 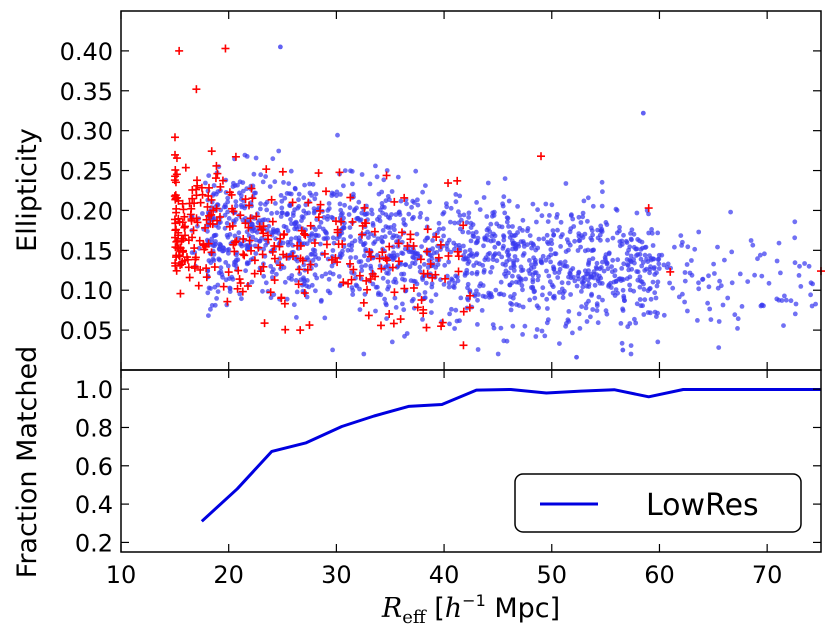 I want to click on x-tick-label: 20, so click(x=228, y=575).